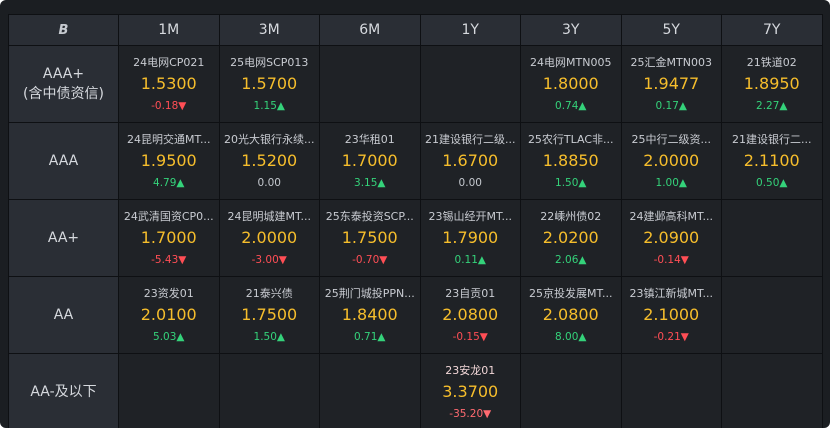 The height and width of the screenshot is (428, 830). I want to click on bond-yield: 1.7000, so click(168, 237).